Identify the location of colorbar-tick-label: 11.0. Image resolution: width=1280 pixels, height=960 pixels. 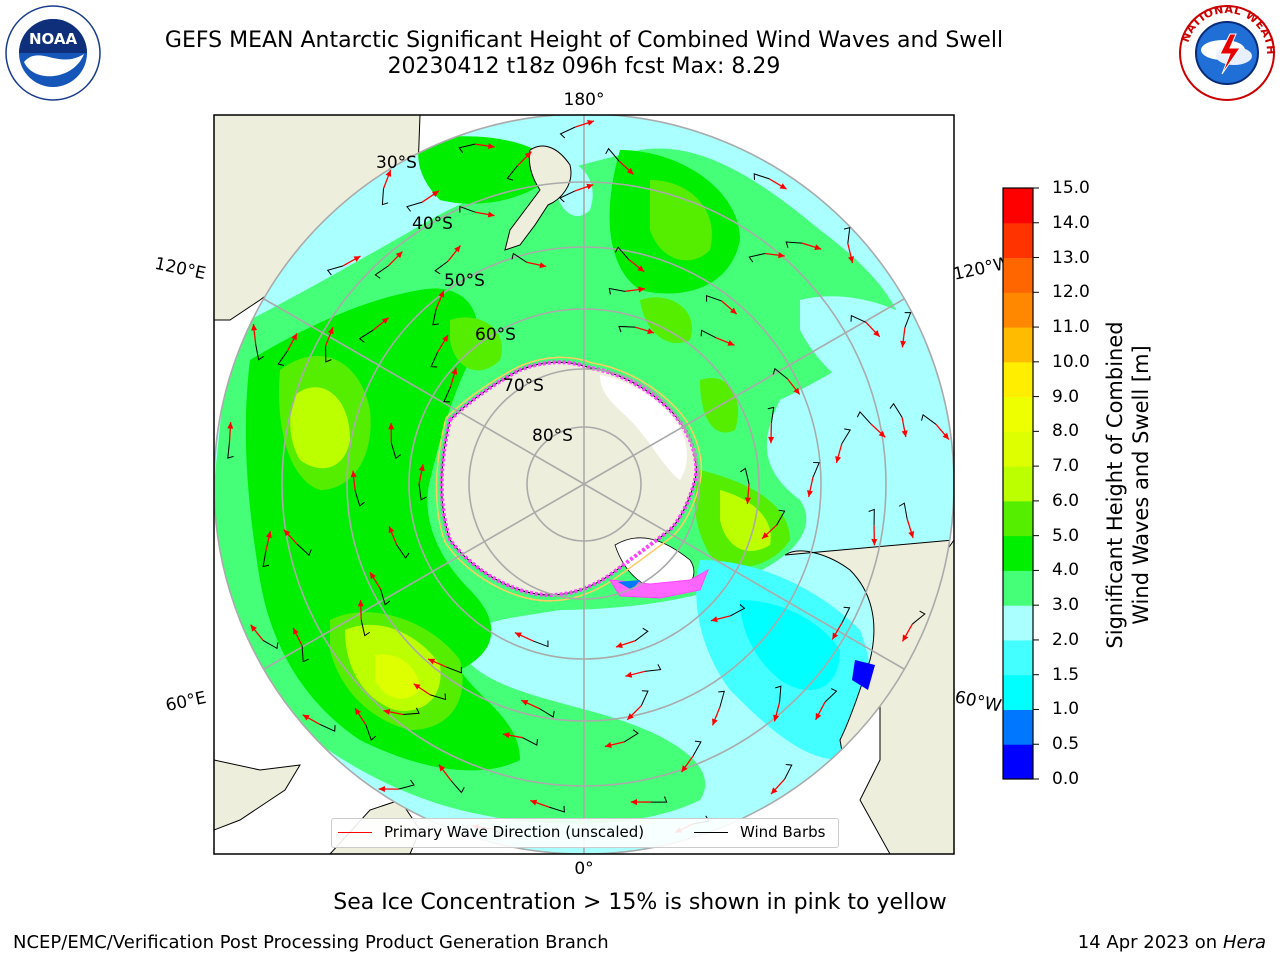
(1071, 327).